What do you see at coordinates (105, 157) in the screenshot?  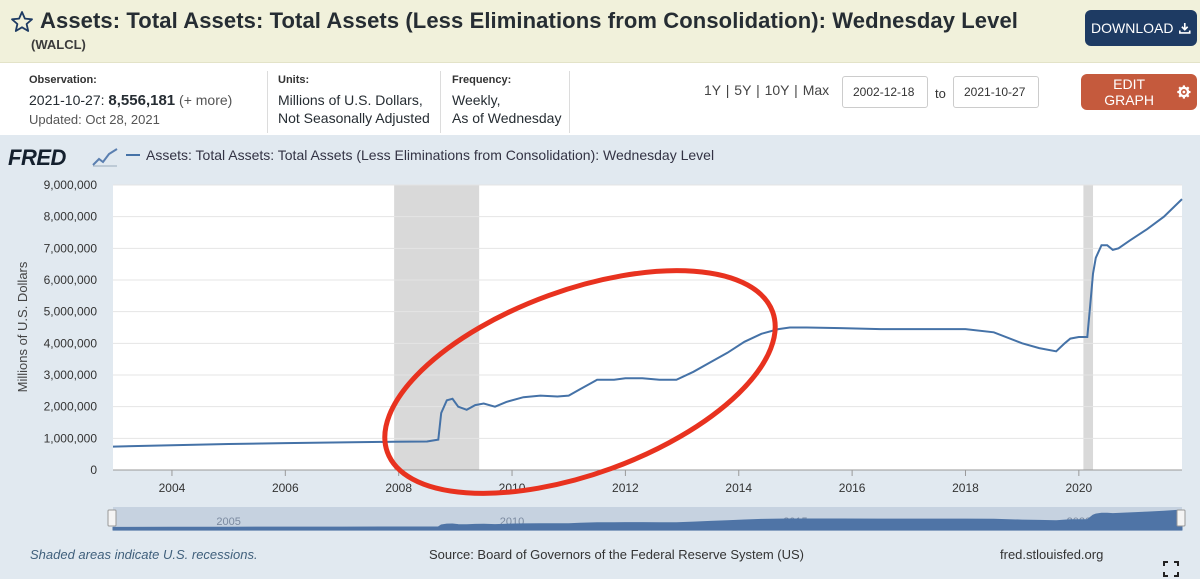 I see `fred-logo-chart-icon` at bounding box center [105, 157].